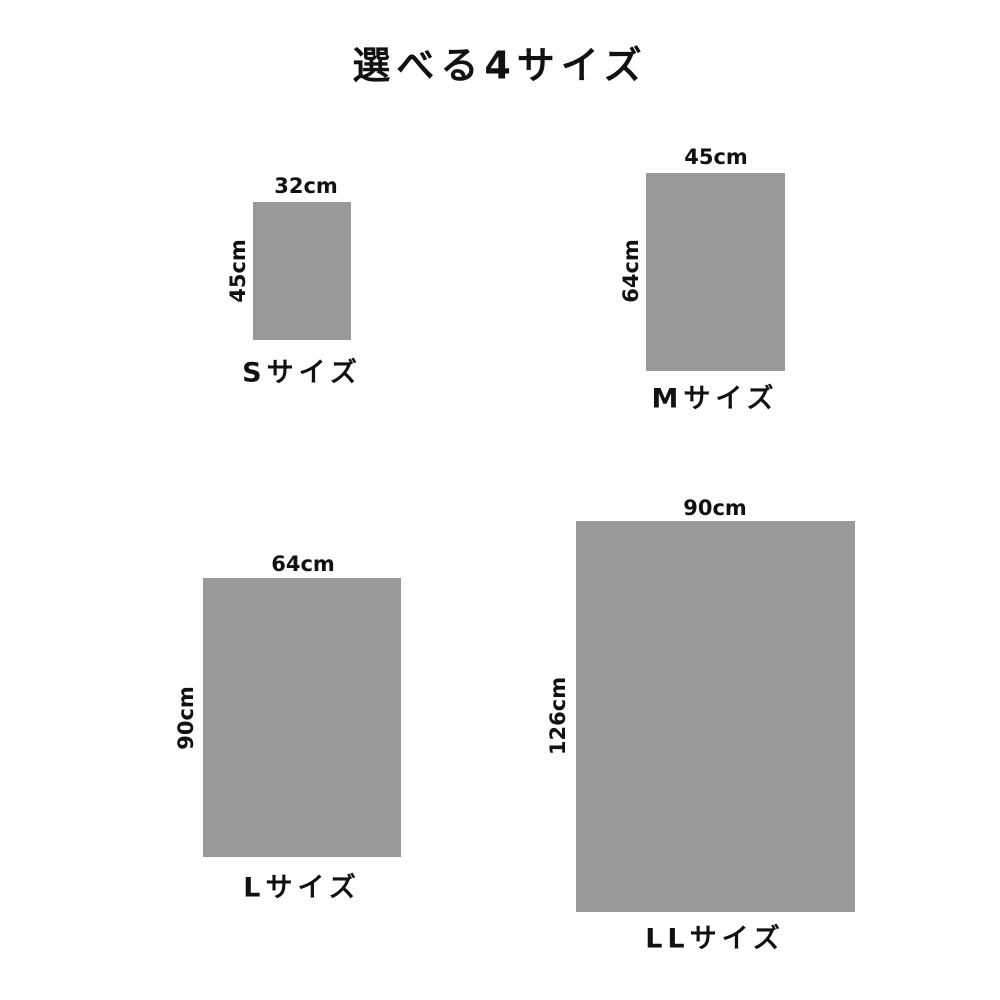  I want to click on size-ll-width: 90cm, so click(715, 508).